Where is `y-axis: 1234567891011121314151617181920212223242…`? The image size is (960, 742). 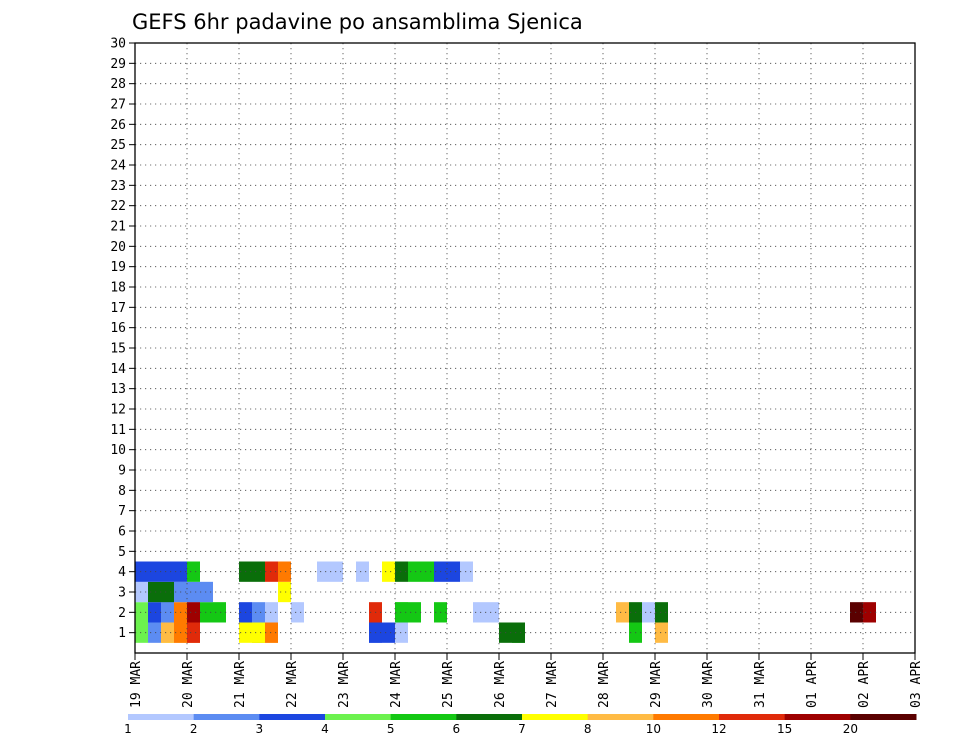 y-axis: 1234567891011121314151617181920212223242… is located at coordinates (122, 339).